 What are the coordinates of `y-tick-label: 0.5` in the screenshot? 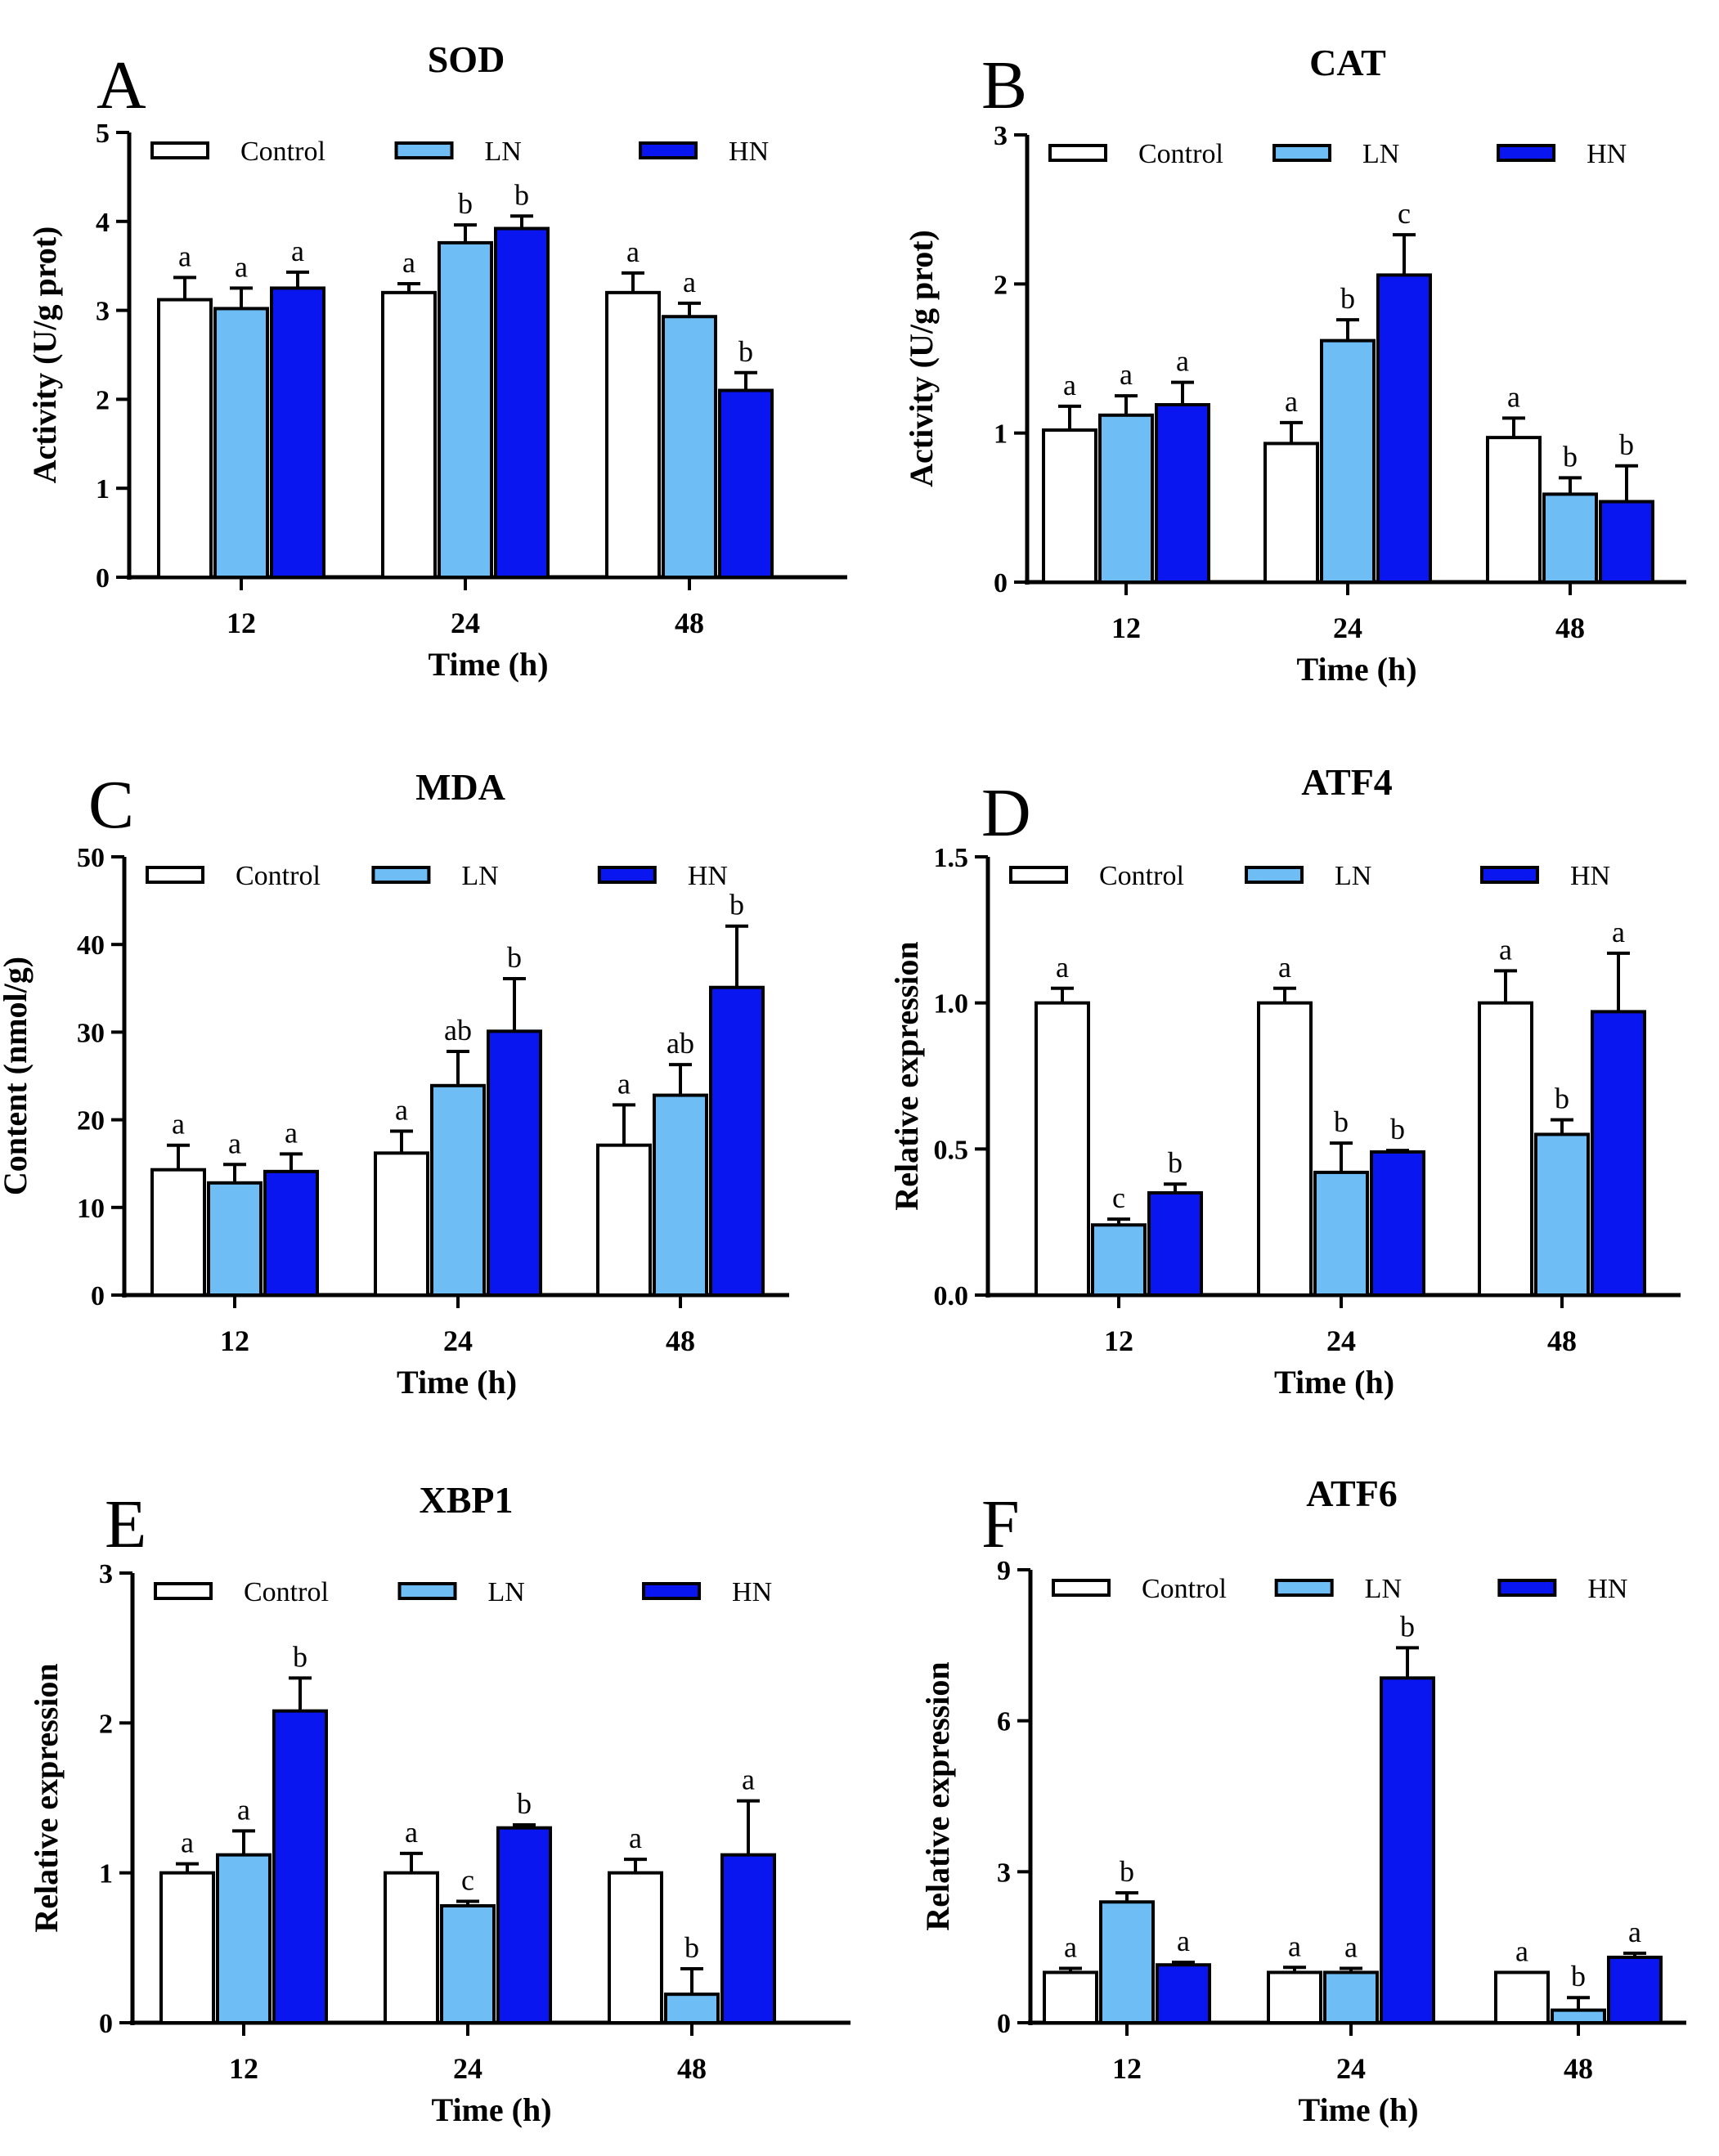 It's located at (952, 1150).